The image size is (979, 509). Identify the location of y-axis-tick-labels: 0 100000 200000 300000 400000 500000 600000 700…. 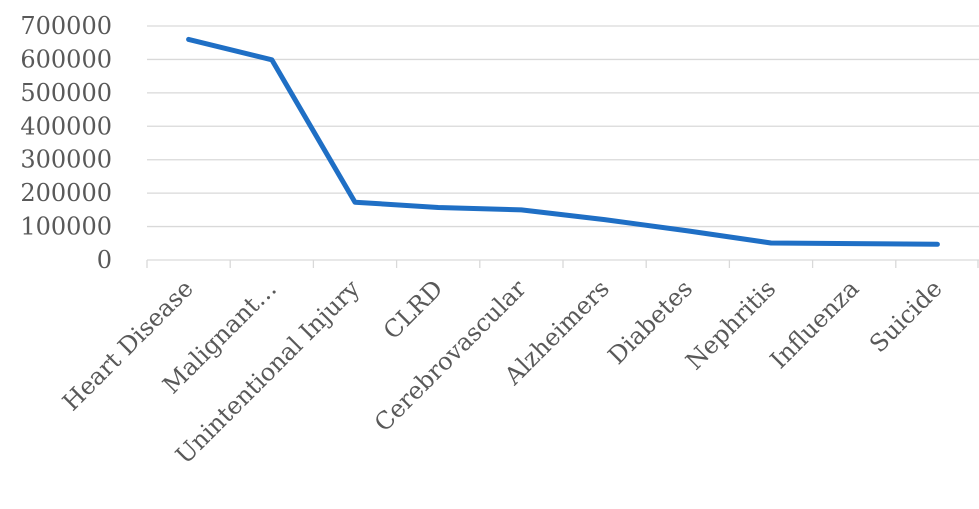
(66, 143).